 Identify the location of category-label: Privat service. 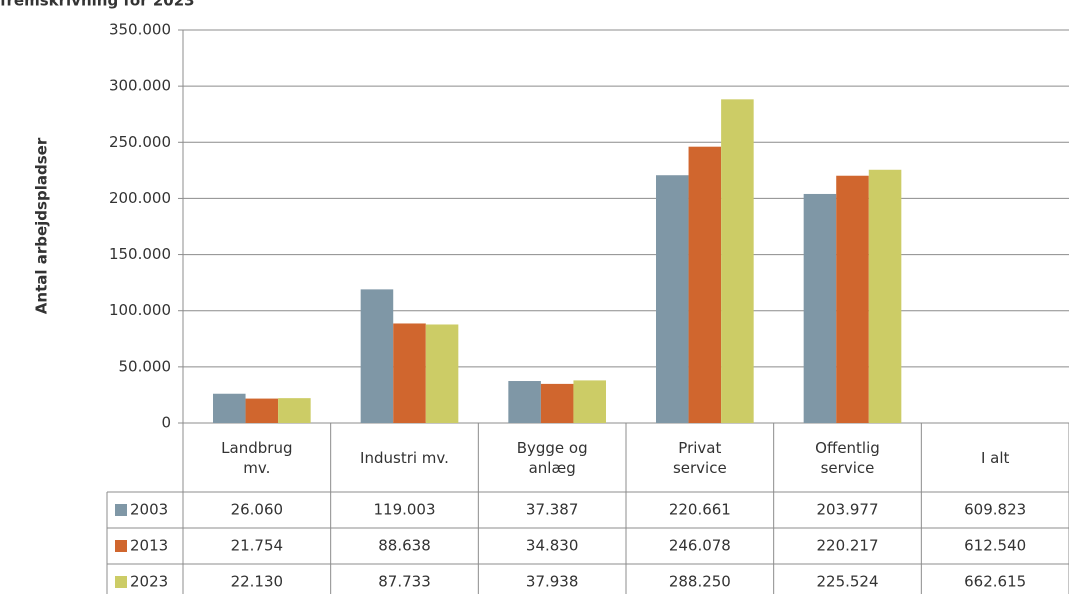
(700, 457).